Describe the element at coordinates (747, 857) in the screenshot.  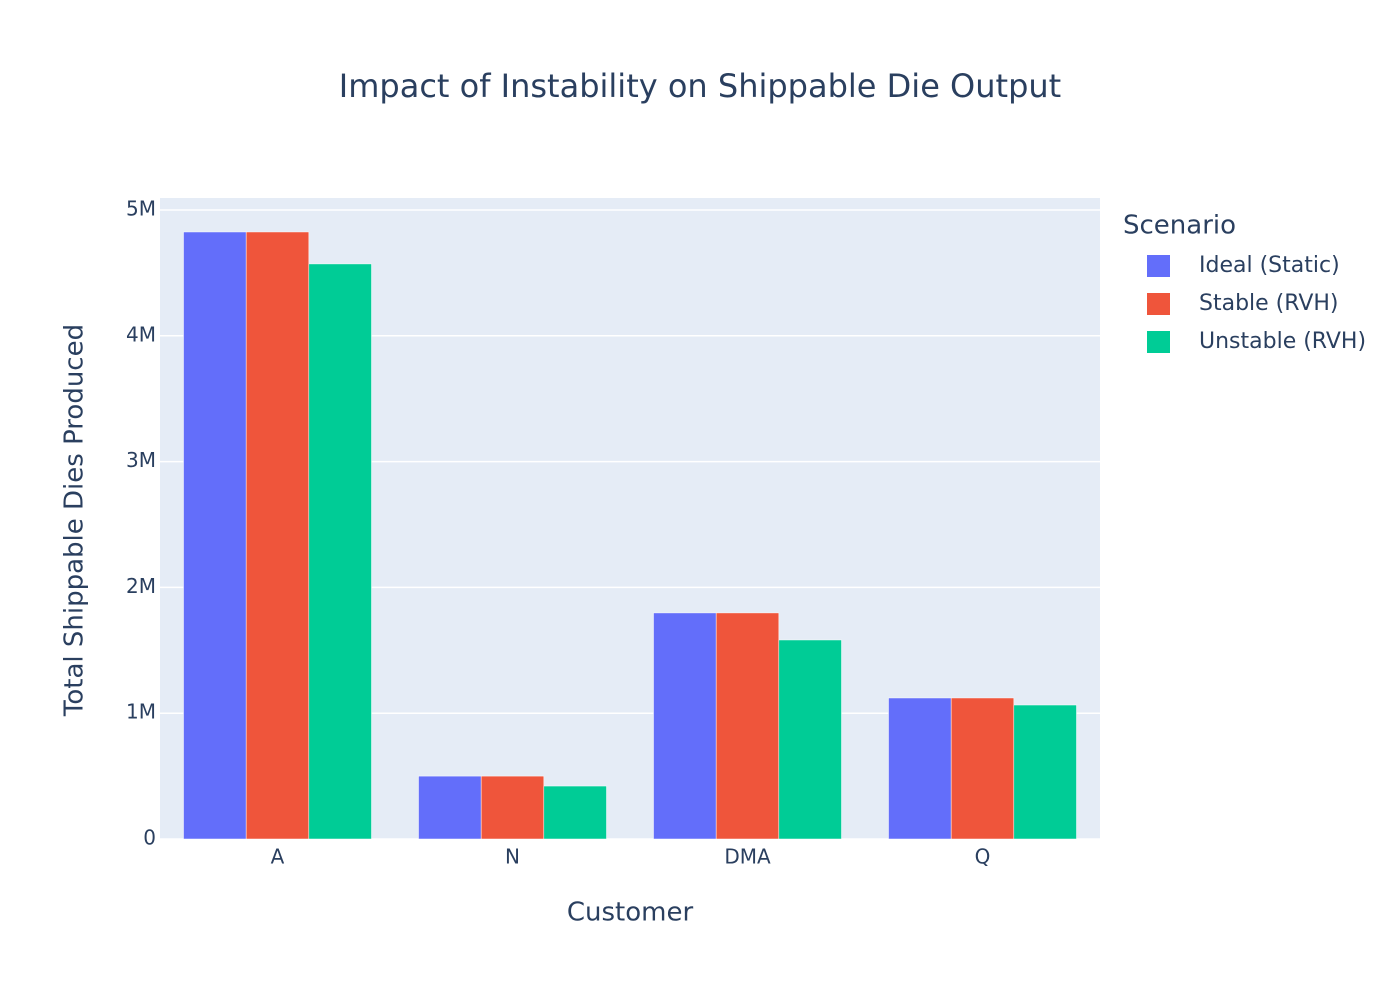
I see `x-tick-label: DMA` at that location.